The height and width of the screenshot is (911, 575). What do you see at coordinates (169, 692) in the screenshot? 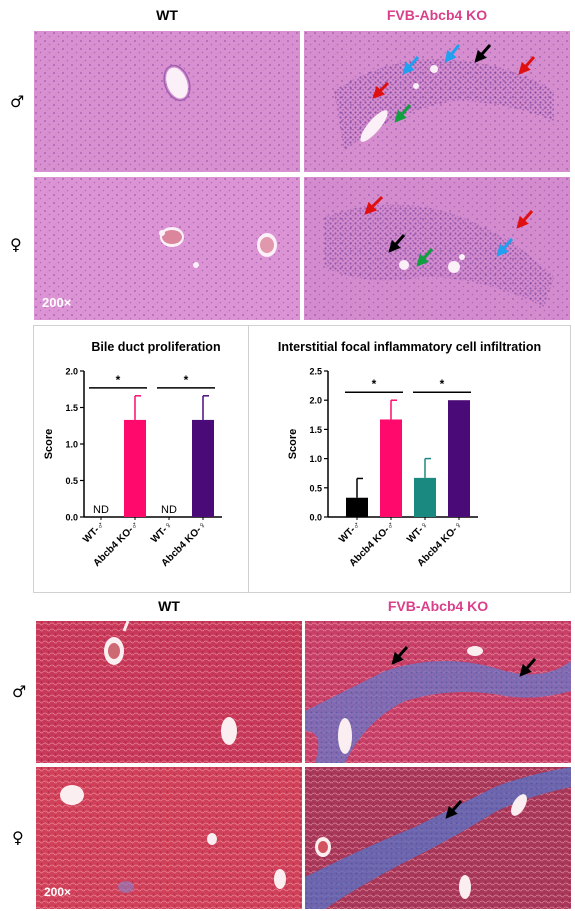
I see `masson-wt-male-image` at bounding box center [169, 692].